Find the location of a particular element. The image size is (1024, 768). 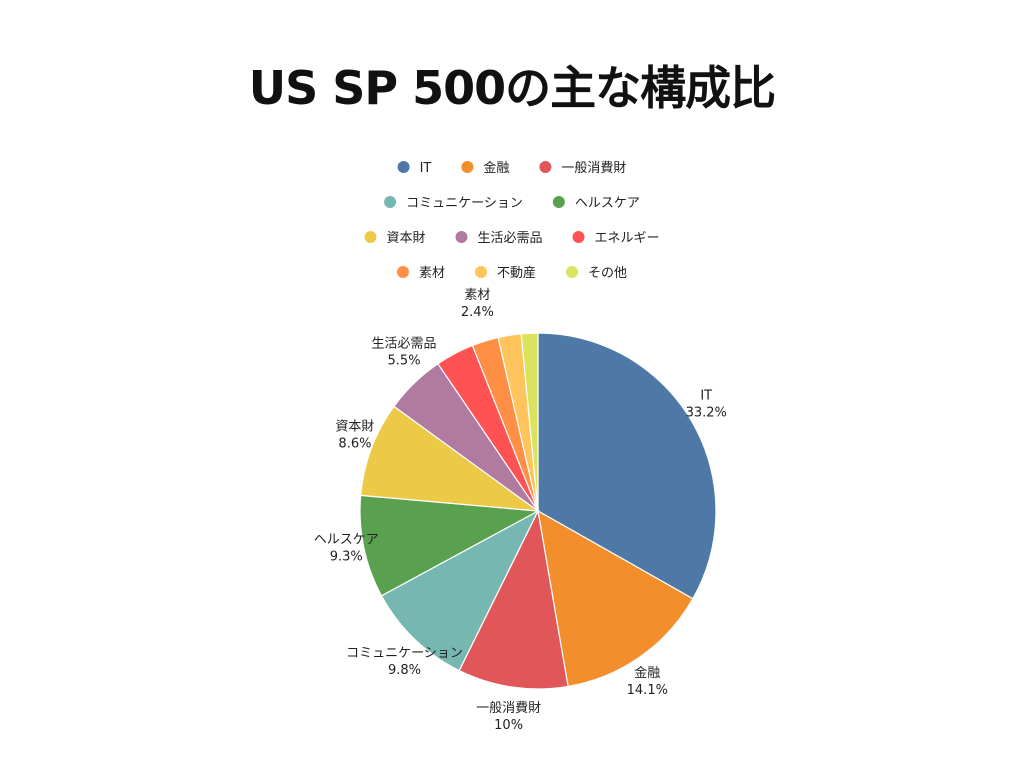

legend-label-1: 金融 is located at coordinates (496, 168).